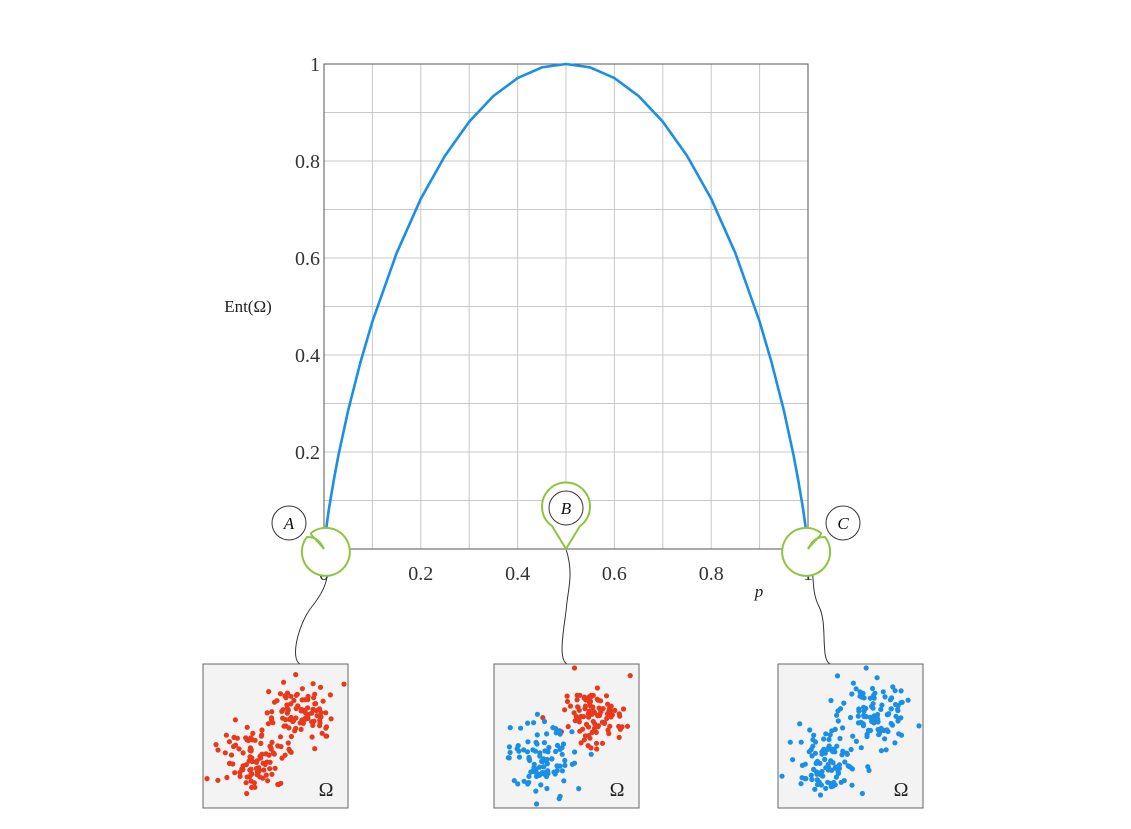 The width and height of the screenshot is (1131, 829). I want to click on y-axis-label: Ent(Ω), so click(248, 306).